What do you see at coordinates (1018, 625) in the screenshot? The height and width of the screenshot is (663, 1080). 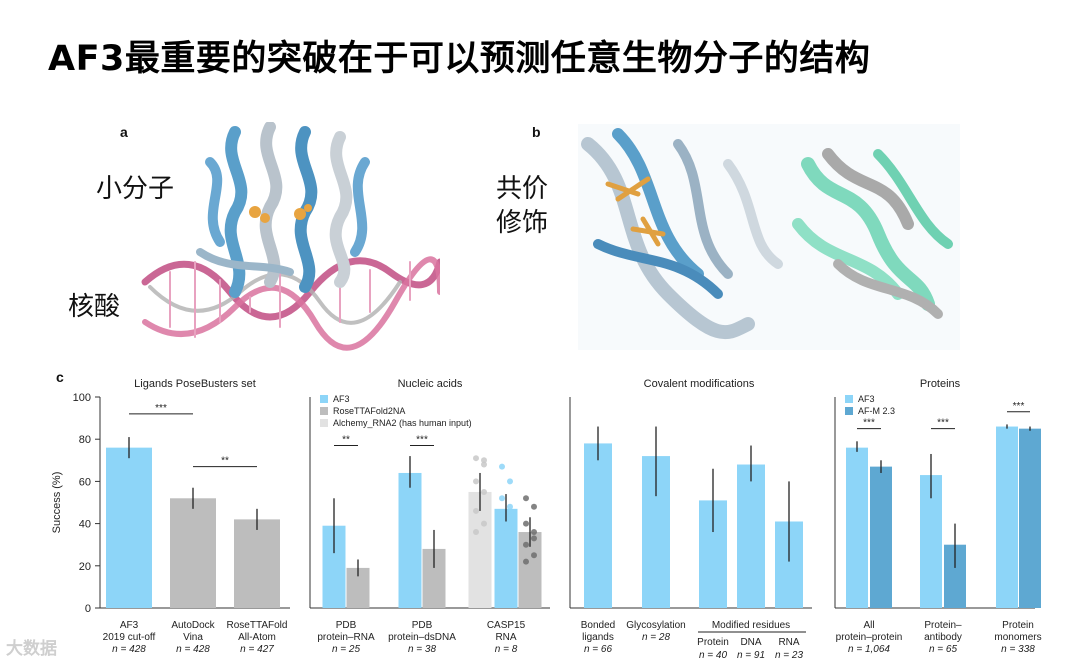 I see `x-label-3-2: Protein` at bounding box center [1018, 625].